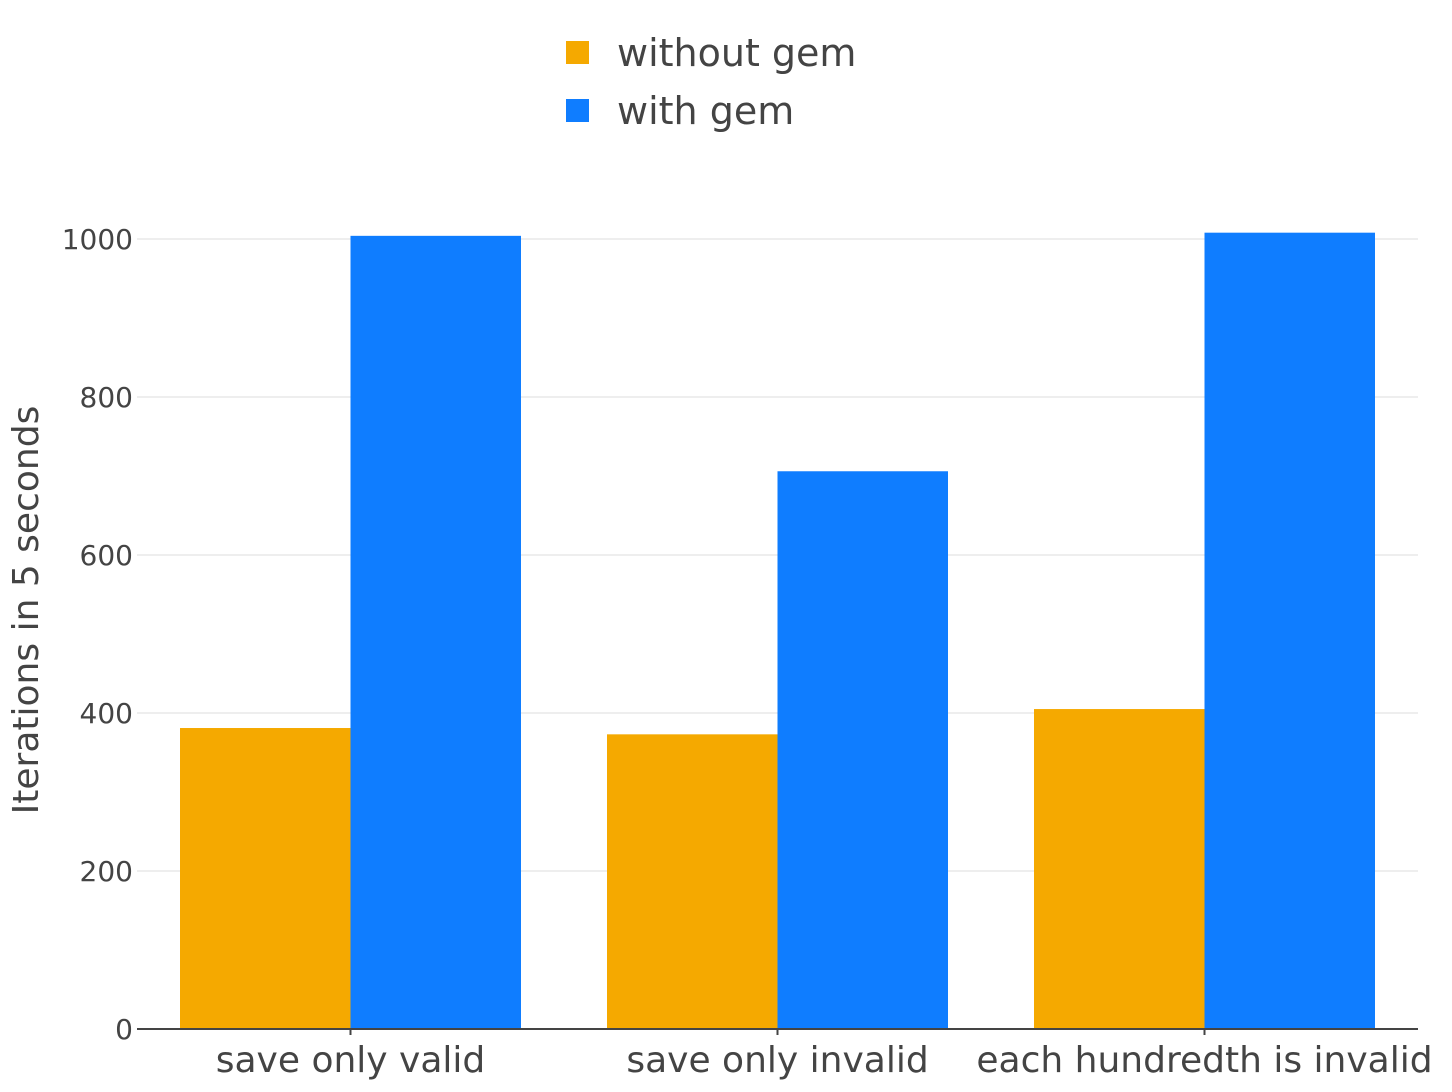  I want to click on legend-swatch-with-gem, so click(577, 110).